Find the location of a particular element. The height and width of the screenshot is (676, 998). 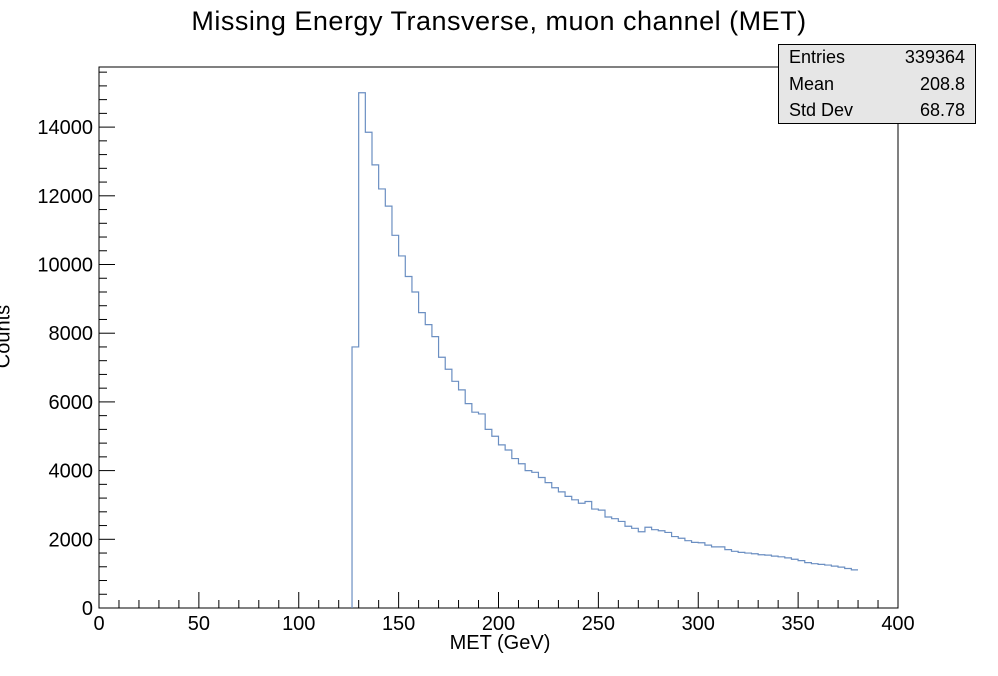

stats-entries-label: Entries is located at coordinates (817, 57).